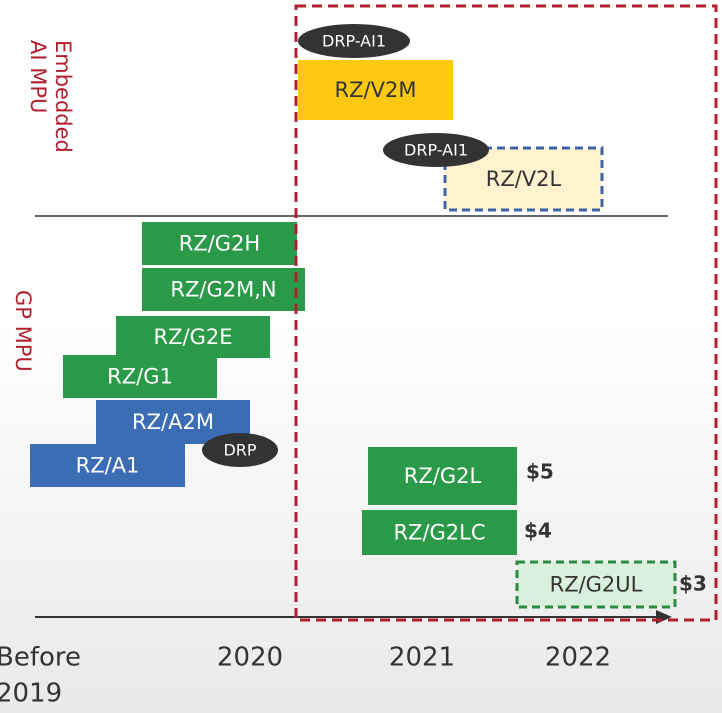  What do you see at coordinates (538, 531) in the screenshot?
I see `price: $4` at bounding box center [538, 531].